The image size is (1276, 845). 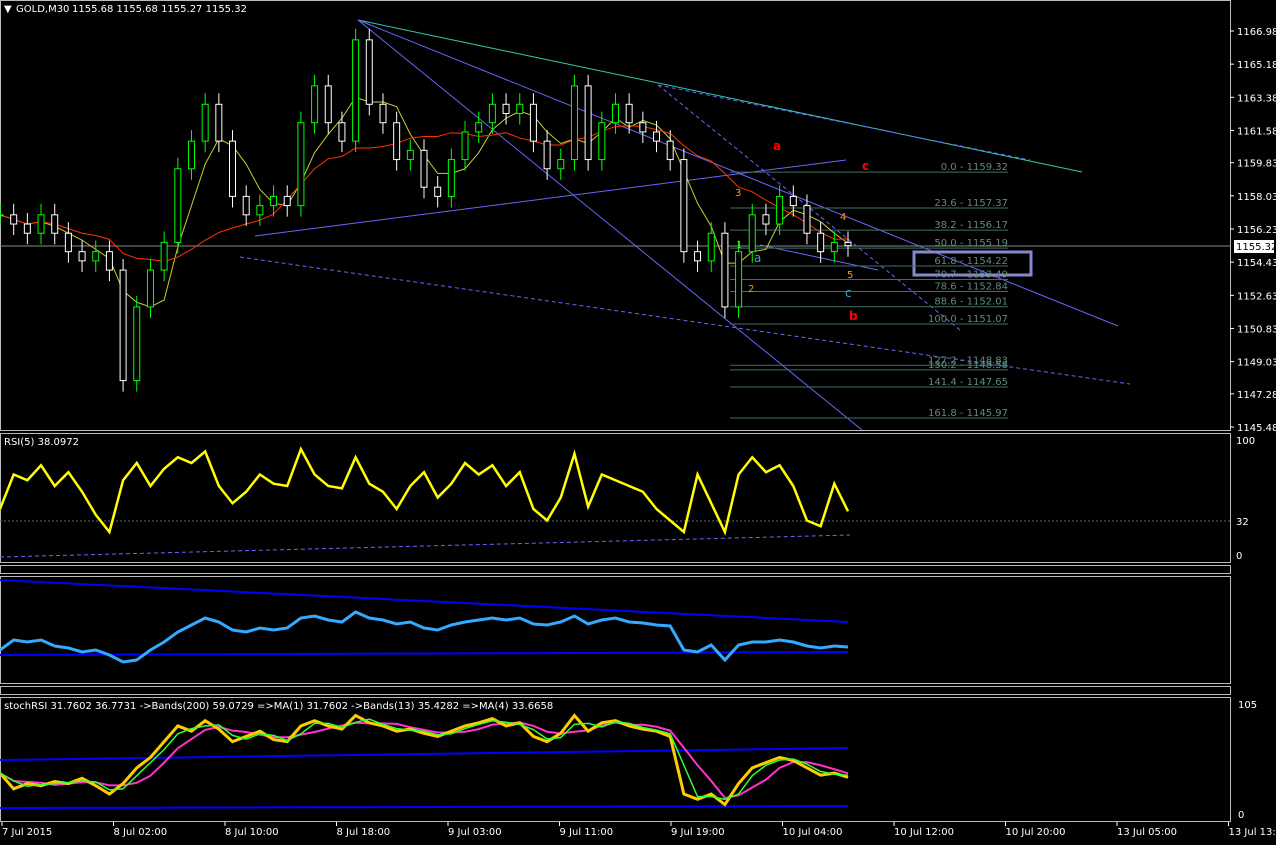 I want to click on wave-label-a: a, so click(x=777, y=146).